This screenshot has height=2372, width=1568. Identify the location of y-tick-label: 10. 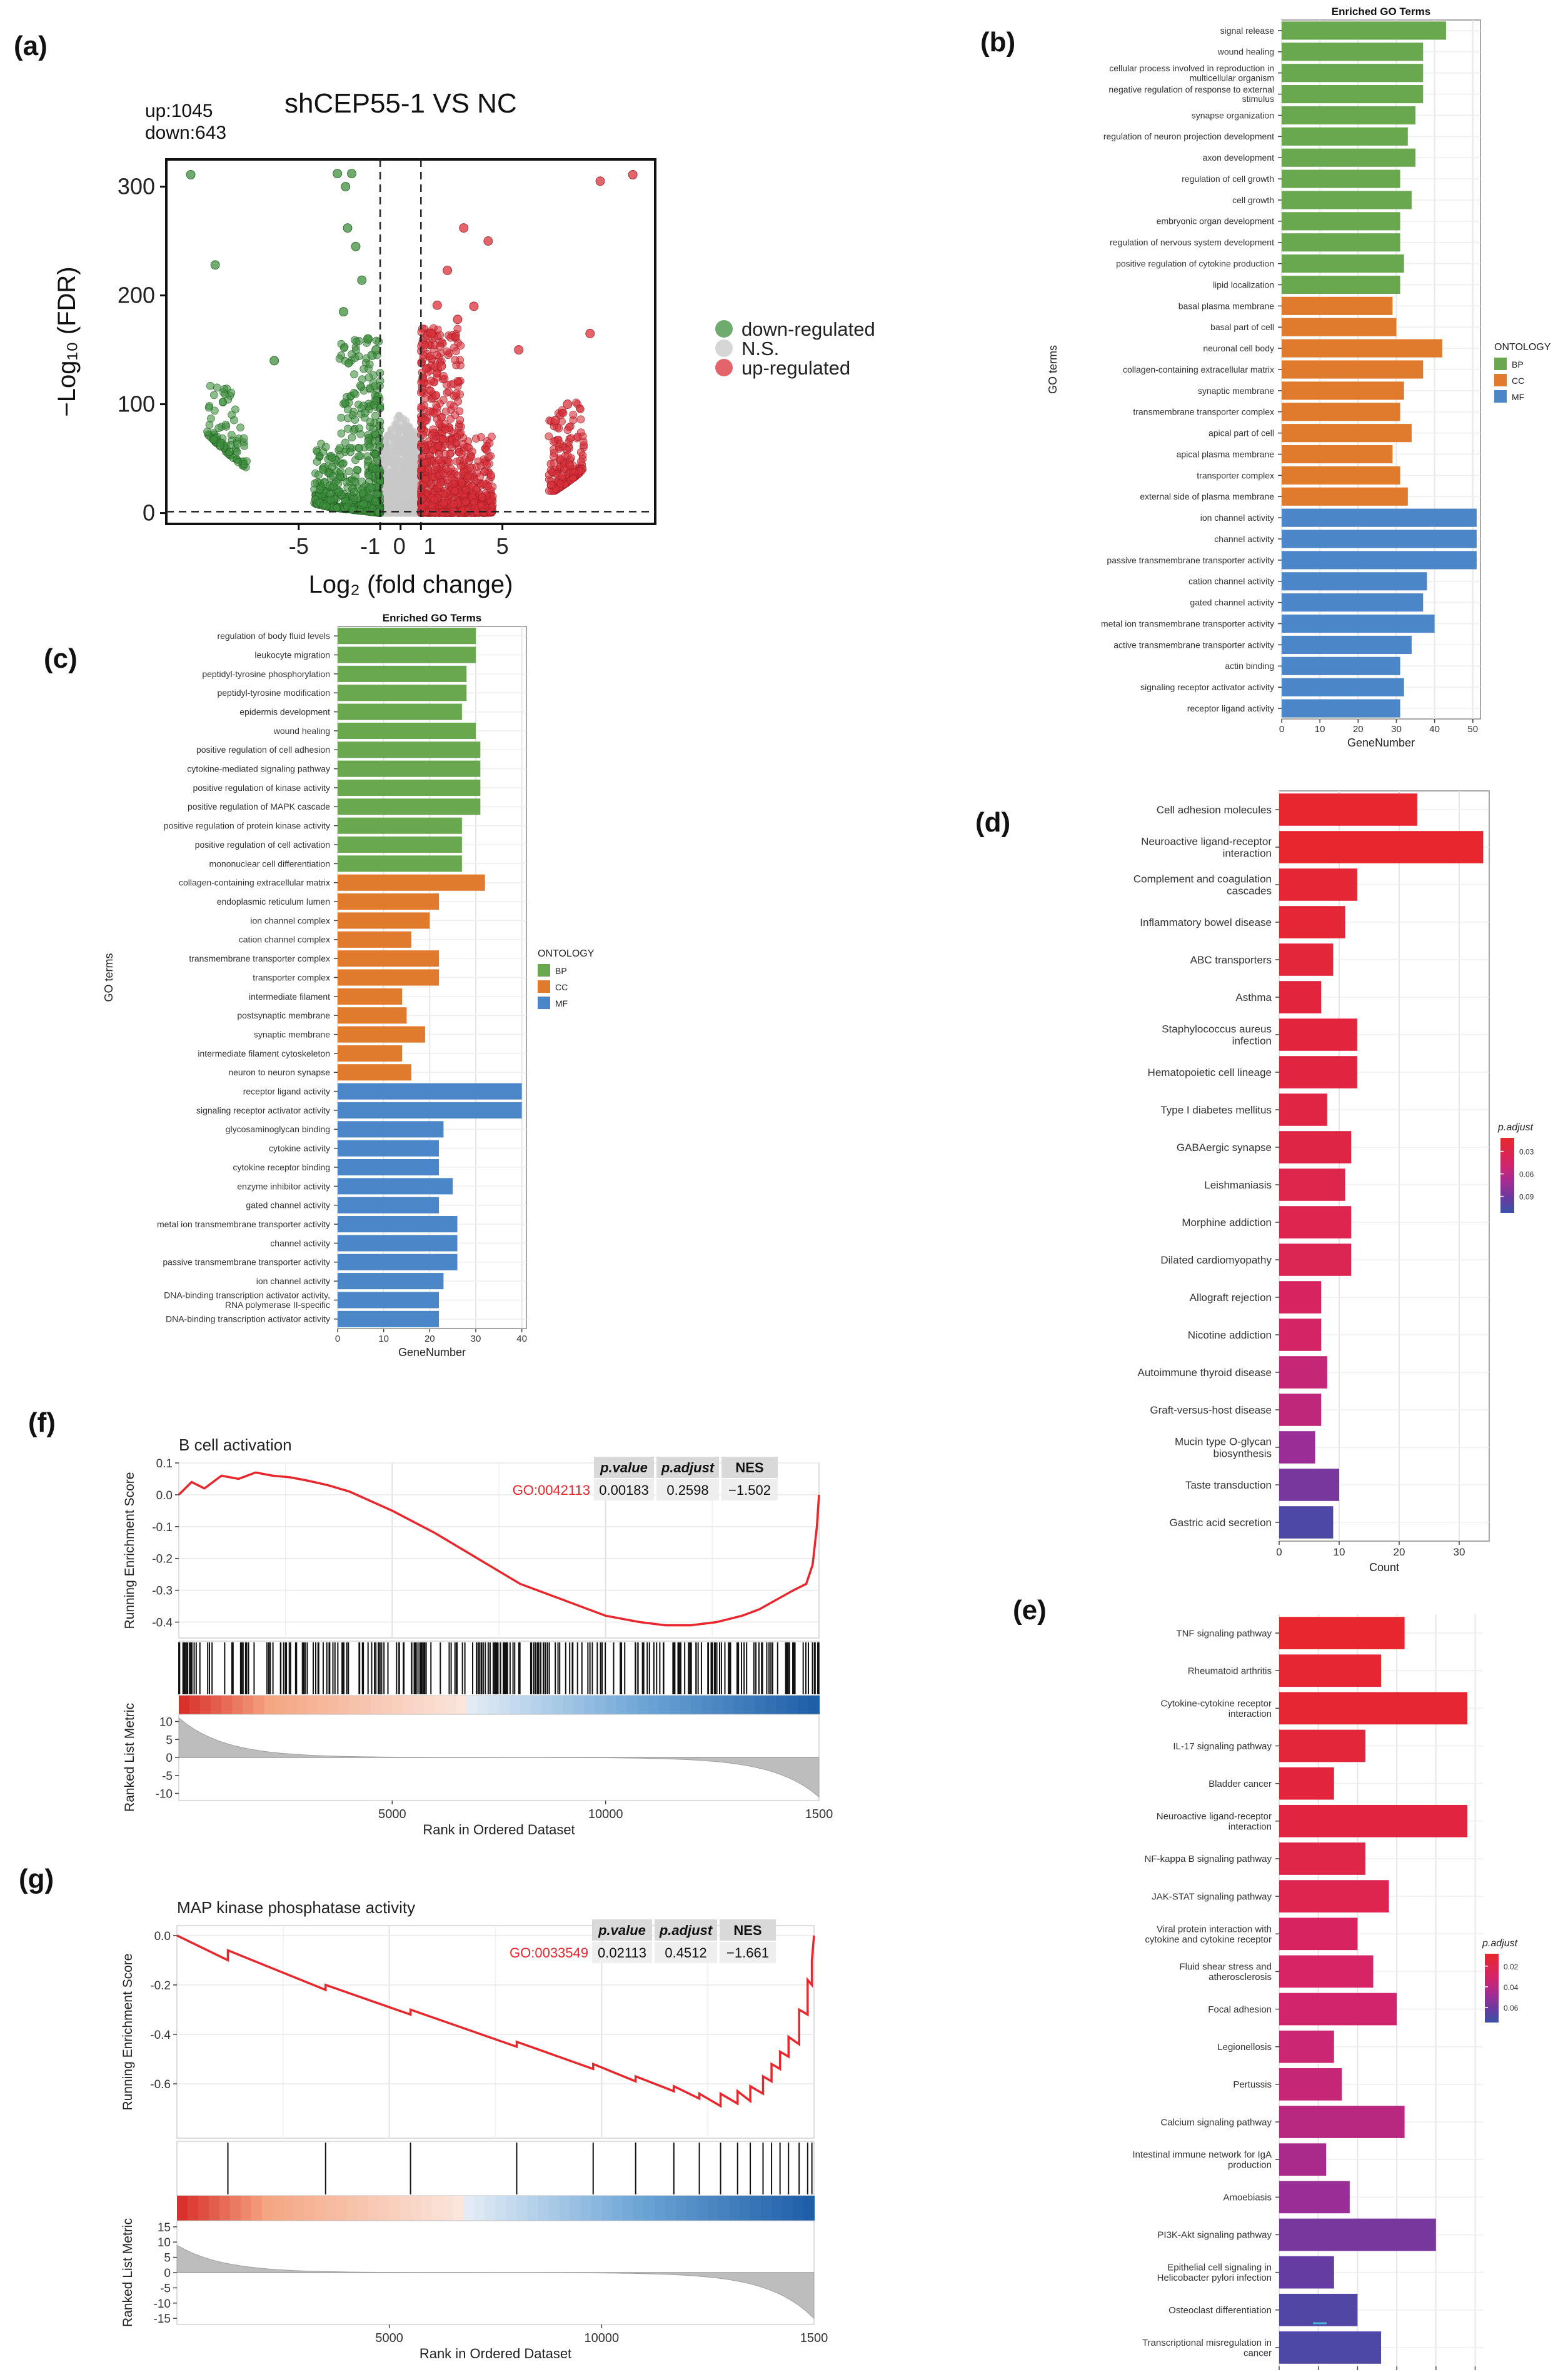
(166, 1723).